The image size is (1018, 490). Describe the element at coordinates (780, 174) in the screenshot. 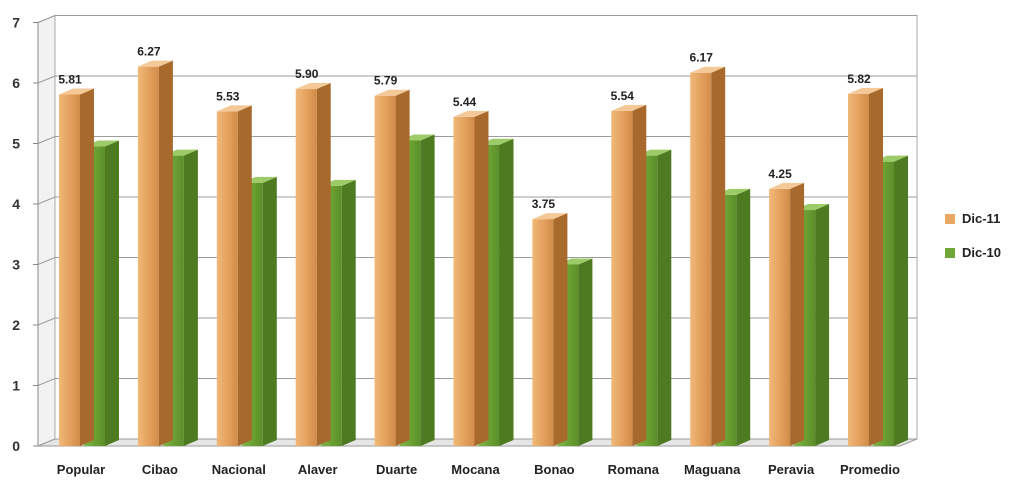

I see `data-label: 4.25` at that location.